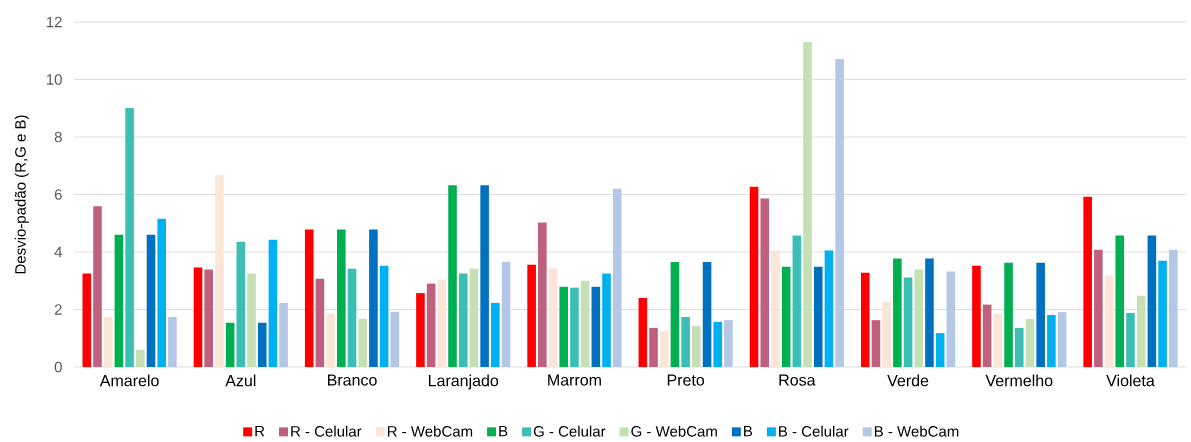 The width and height of the screenshot is (1191, 442). What do you see at coordinates (686, 380) in the screenshot?
I see `x-tick-label: Preto` at bounding box center [686, 380].